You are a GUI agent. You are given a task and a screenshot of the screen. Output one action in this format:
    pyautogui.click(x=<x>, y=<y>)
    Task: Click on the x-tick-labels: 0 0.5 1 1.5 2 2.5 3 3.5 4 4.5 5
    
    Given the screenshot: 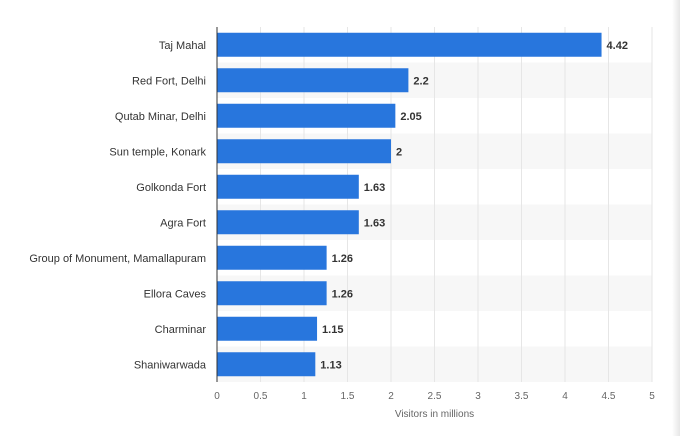 What is the action you would take?
    pyautogui.click(x=434, y=396)
    